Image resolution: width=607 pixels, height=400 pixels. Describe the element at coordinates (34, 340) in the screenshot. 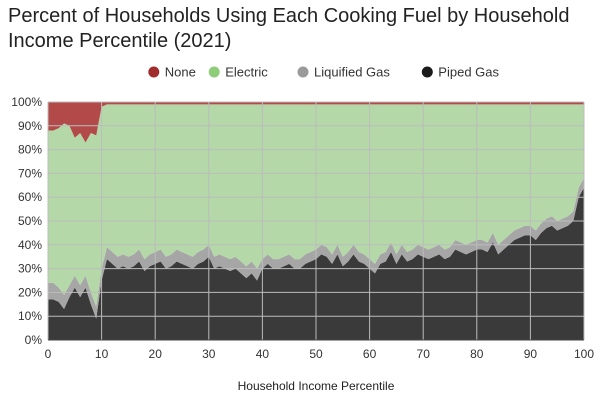

I see `y-tick-label: 0%` at that location.